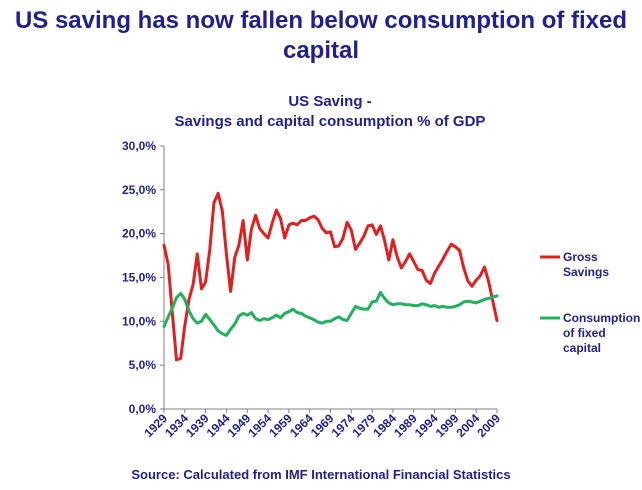  Describe the element at coordinates (582, 348) in the screenshot. I see `legend-label: capital` at that location.